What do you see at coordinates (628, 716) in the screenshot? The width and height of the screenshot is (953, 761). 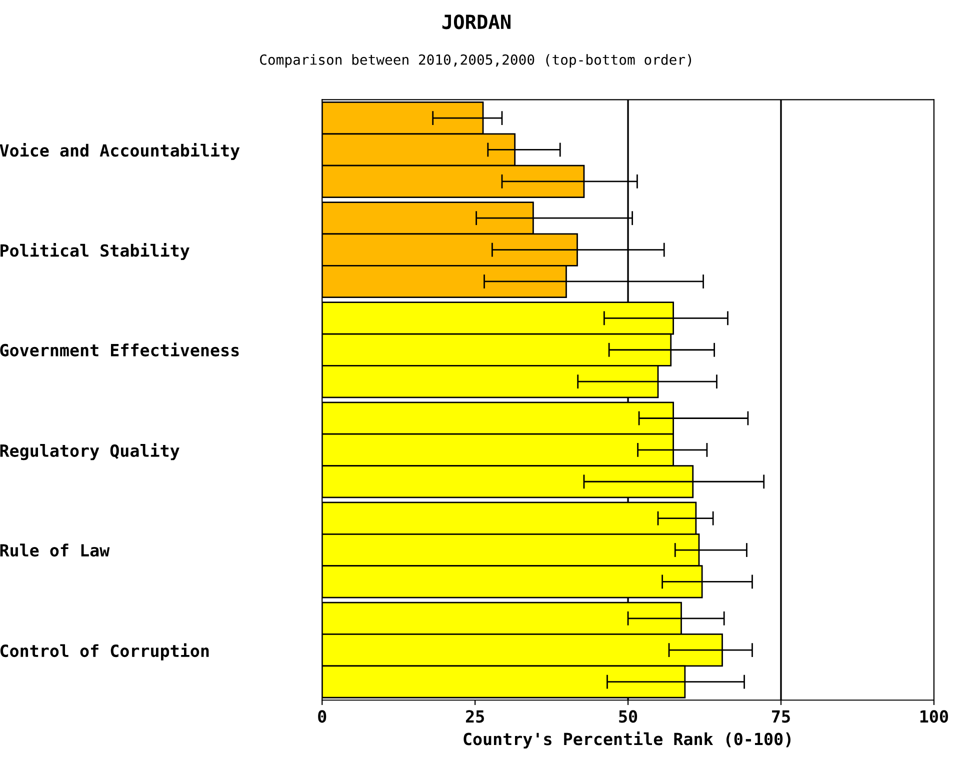 I see `x-tick-label: 50` at bounding box center [628, 716].